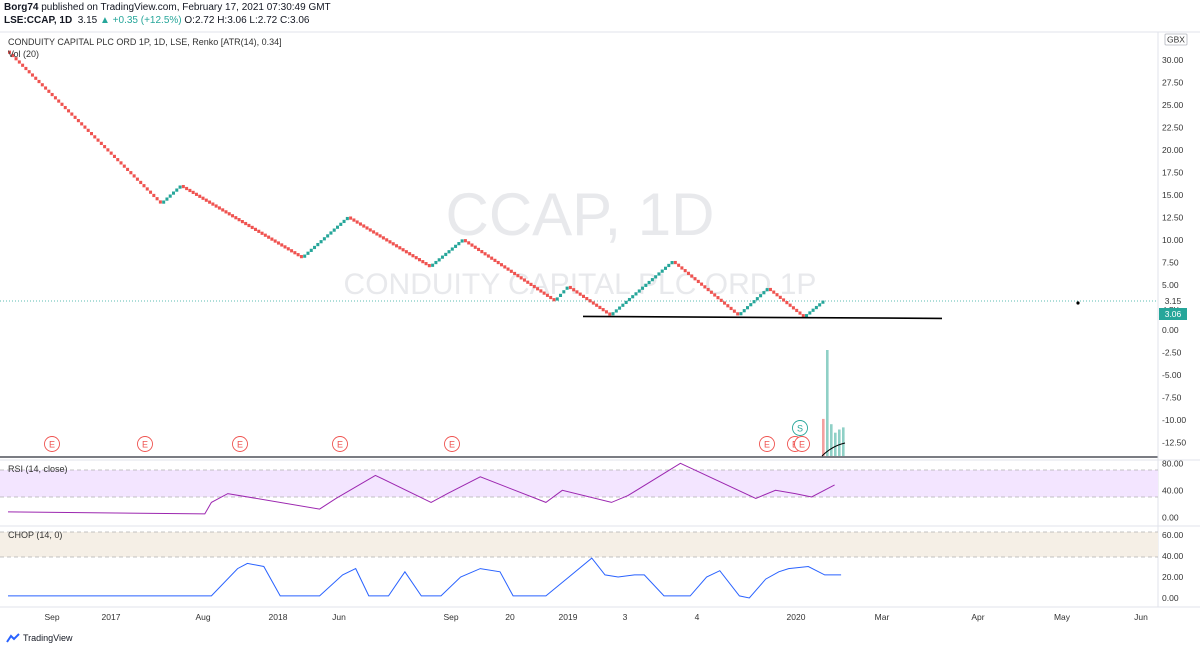  I want to click on author-name: Borg74, so click(21, 7).